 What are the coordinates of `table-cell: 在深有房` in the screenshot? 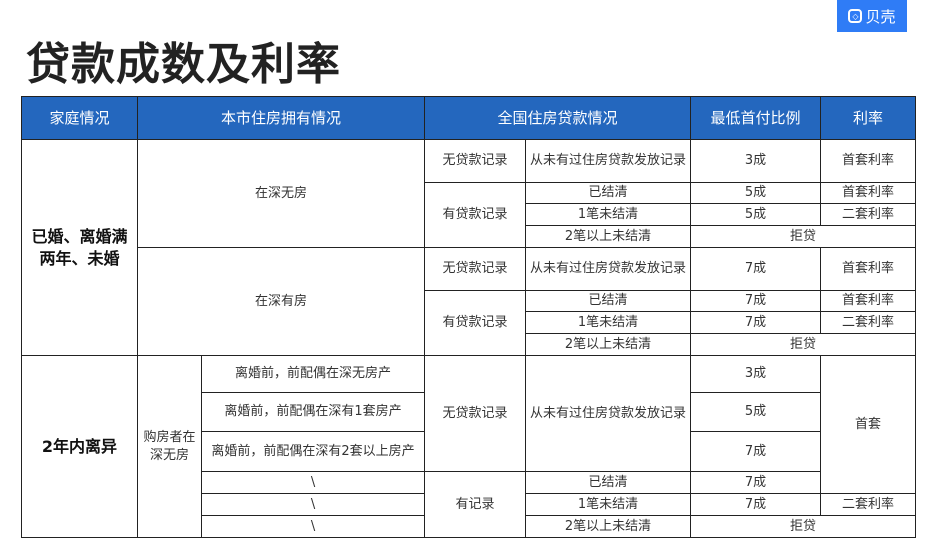 It's located at (281, 301).